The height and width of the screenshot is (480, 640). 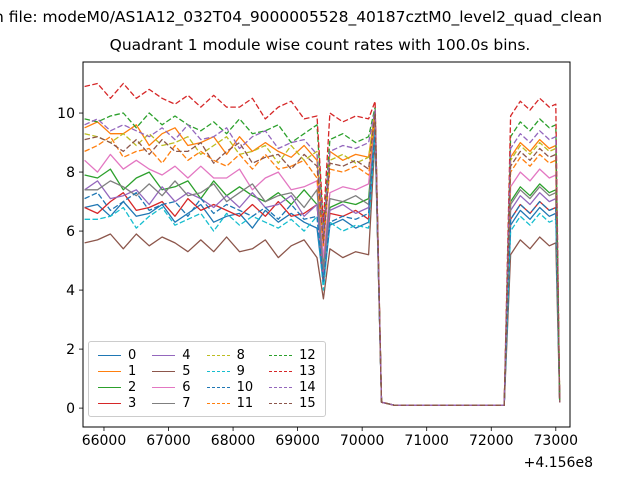 I want to click on legend-item-10: 10, so click(x=230, y=387).